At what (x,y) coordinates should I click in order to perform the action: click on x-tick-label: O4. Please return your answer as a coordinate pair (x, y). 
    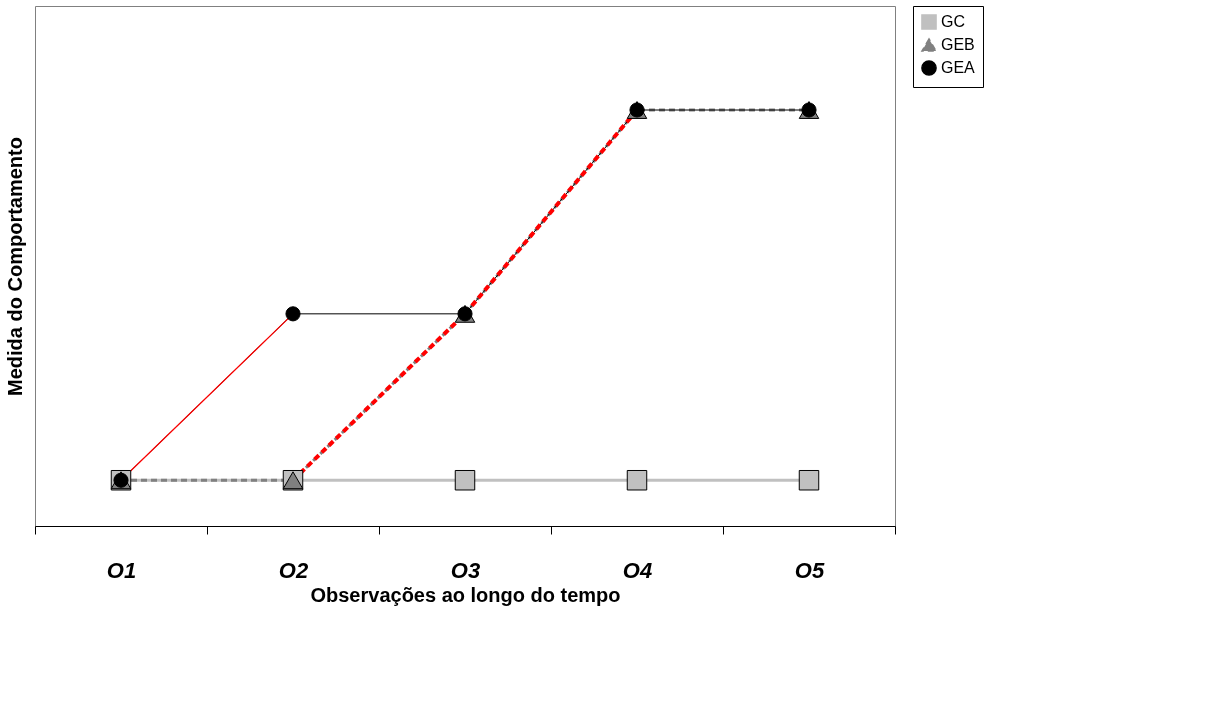
    Looking at the image, I should click on (637, 570).